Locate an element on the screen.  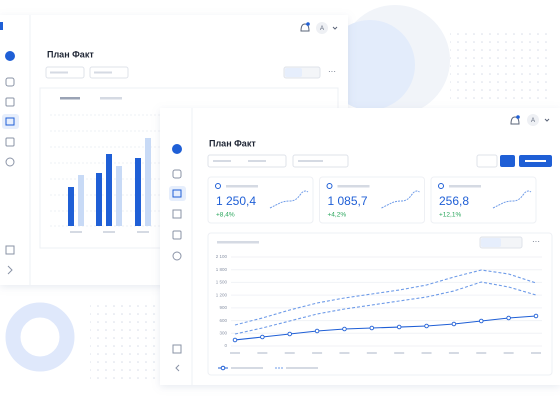
legend-marker is located at coordinates (223, 368).